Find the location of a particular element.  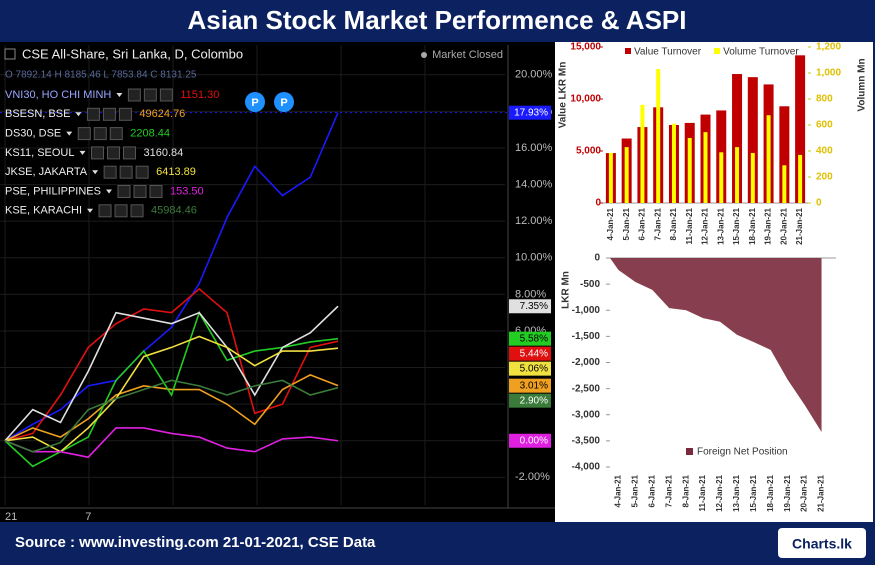

legend-name: KS11, SEOUL is located at coordinates (40, 153).